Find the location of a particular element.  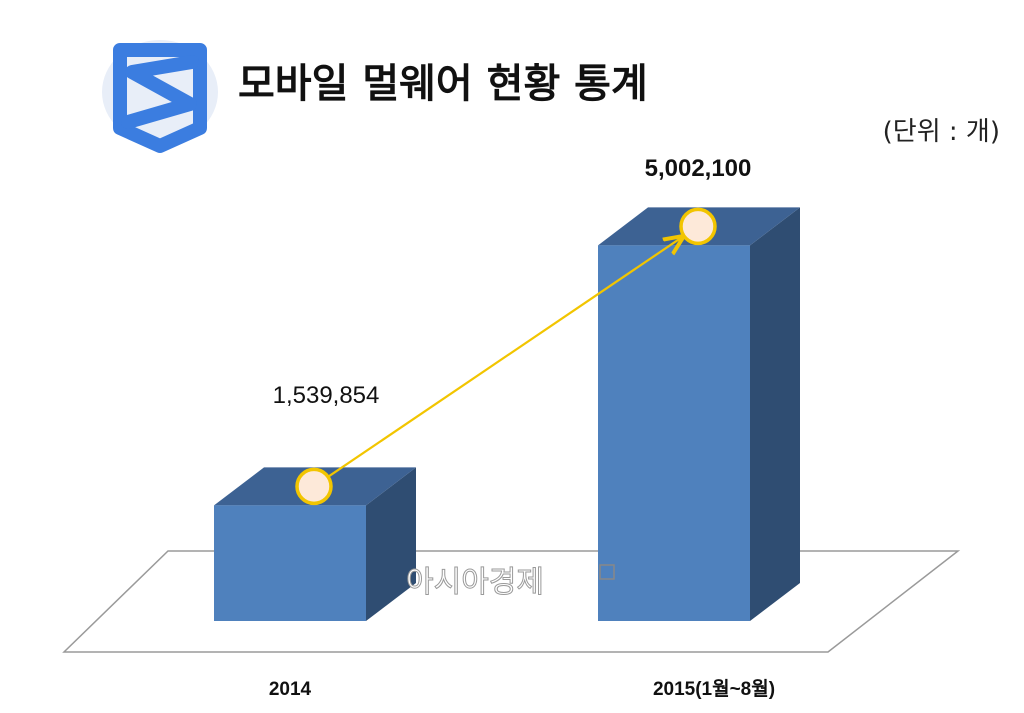

unit-label: (단위 : 개) is located at coordinates (941, 132).